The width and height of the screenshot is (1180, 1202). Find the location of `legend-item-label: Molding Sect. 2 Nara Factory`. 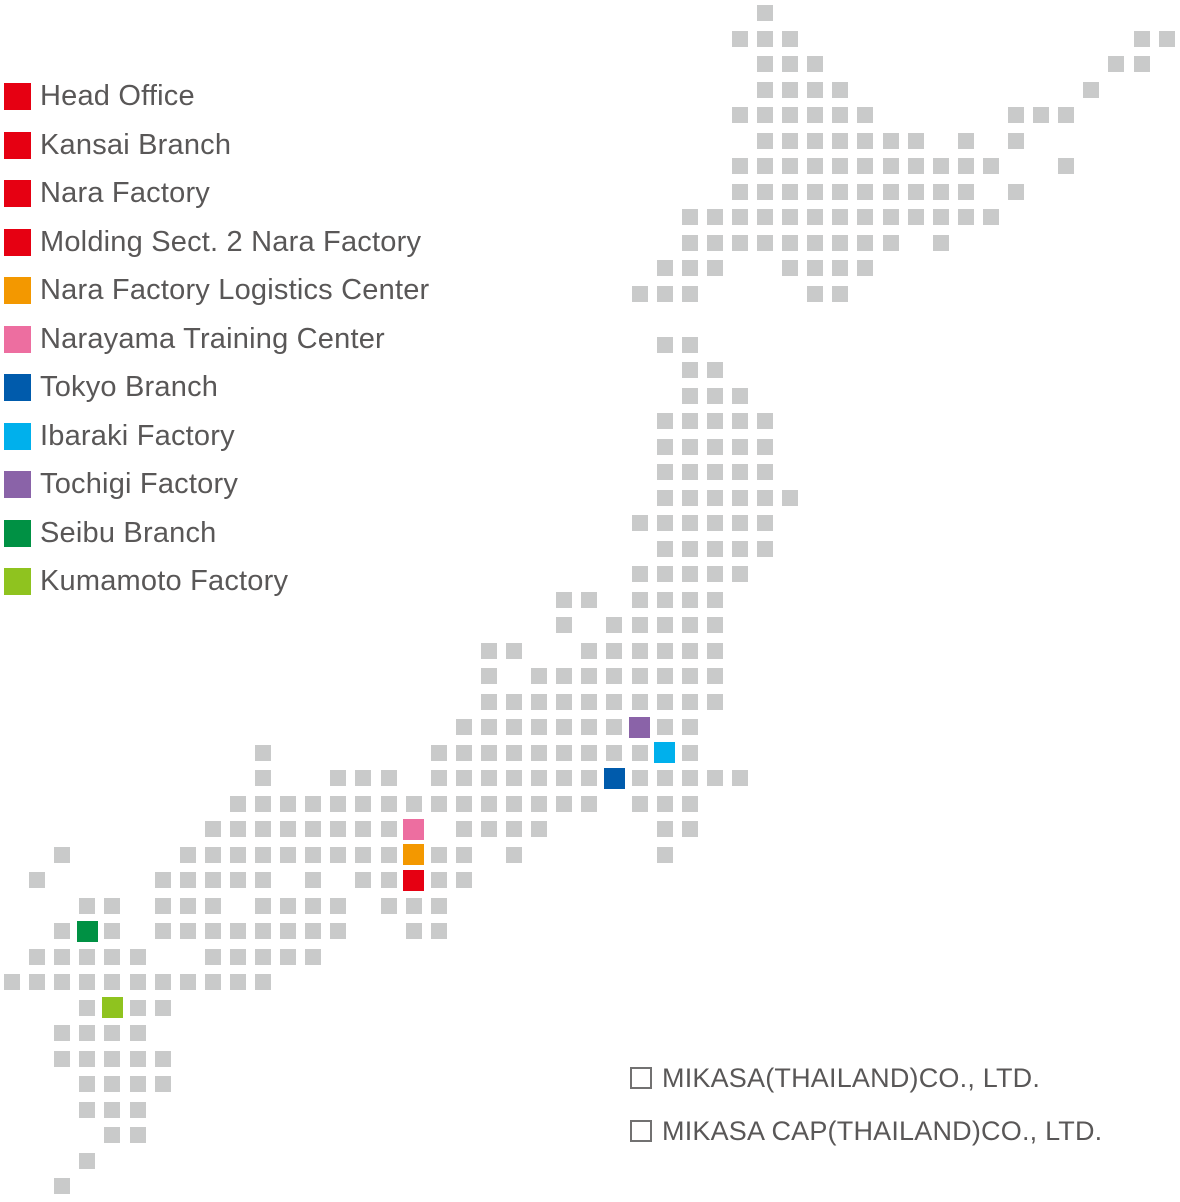

legend-item-label: Molding Sect. 2 Nara Factory is located at coordinates (231, 241).